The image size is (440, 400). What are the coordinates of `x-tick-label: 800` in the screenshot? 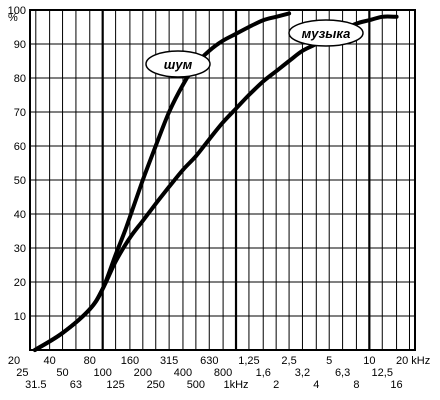 It's located at (223, 373).